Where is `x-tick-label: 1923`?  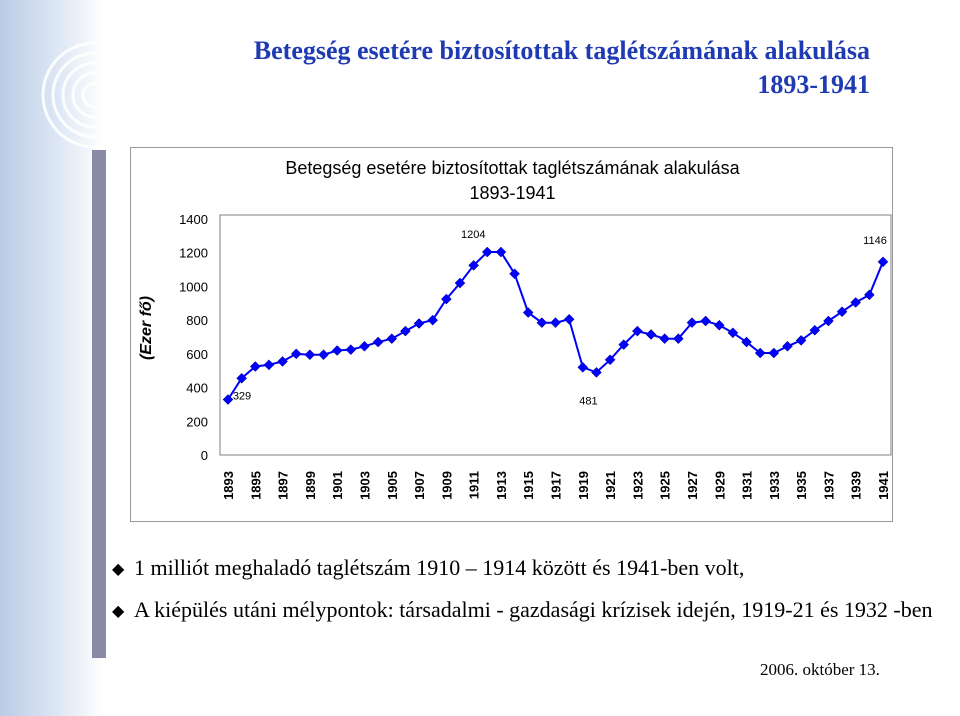 x-tick-label: 1923 is located at coordinates (637, 485).